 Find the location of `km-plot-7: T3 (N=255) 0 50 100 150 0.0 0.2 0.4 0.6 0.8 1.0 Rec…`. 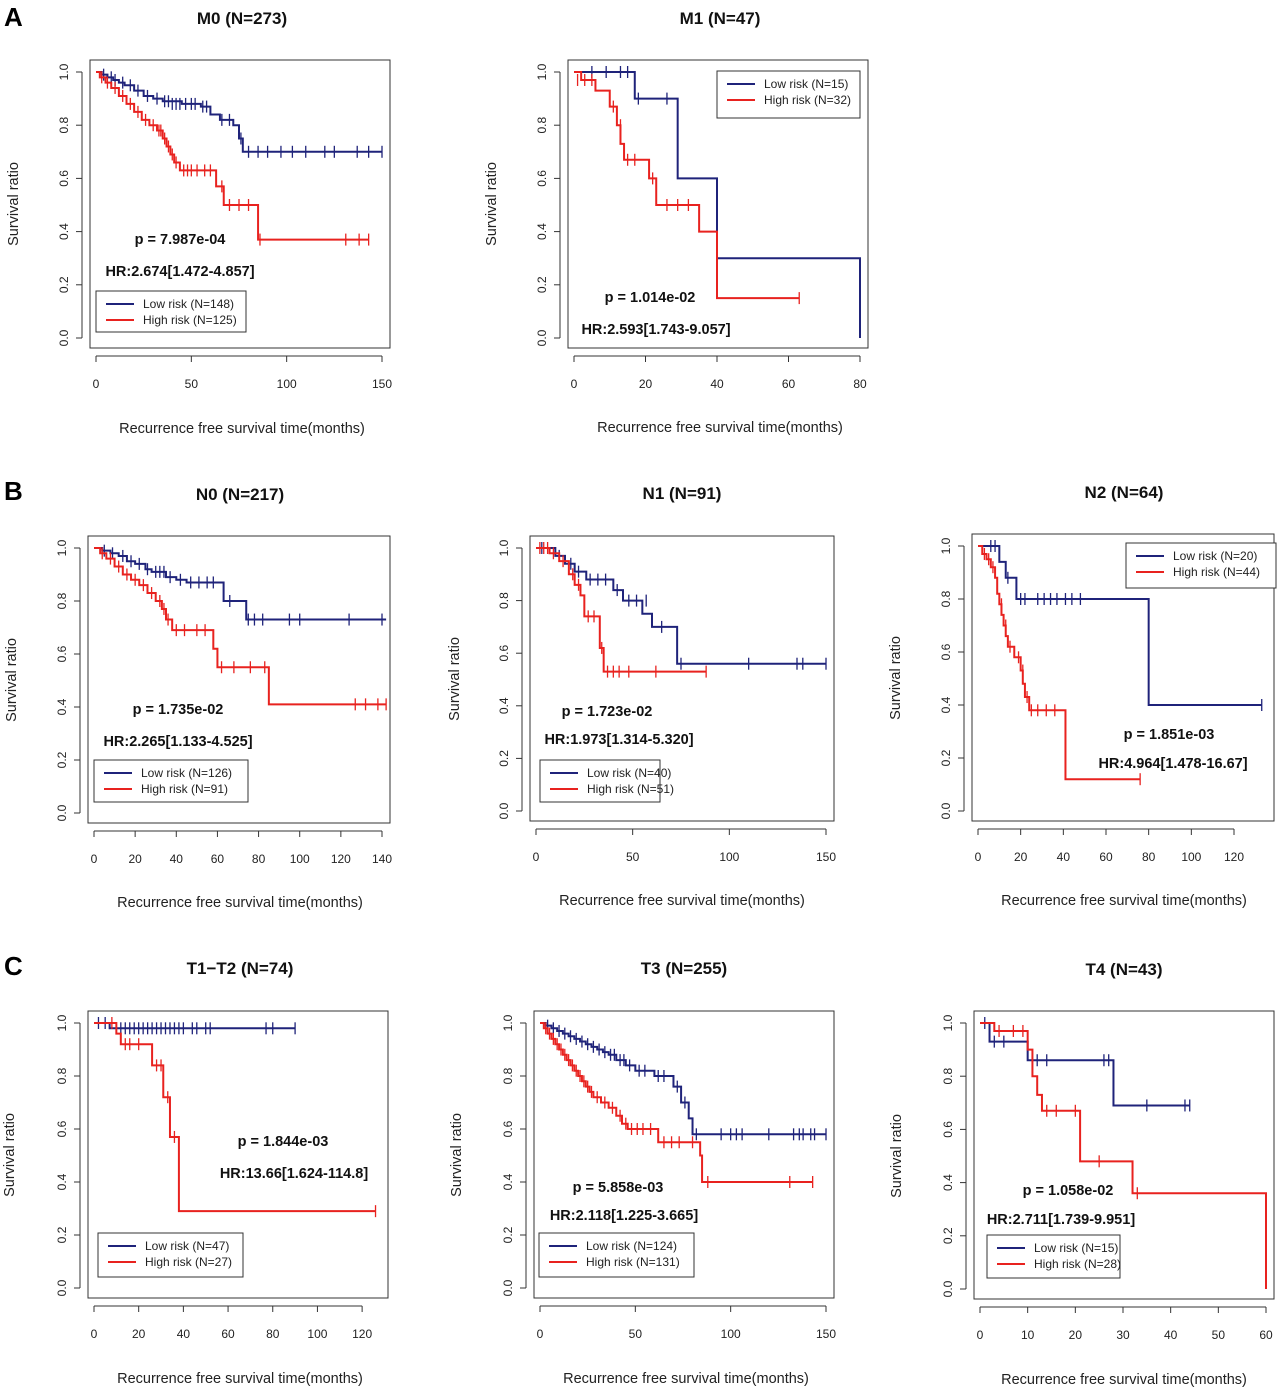

km-plot-7: T3 (N=255) 0 50 100 150 0.0 0.2 0.4 0.6 0.8 1.0 Rec… is located at coordinates (642, 1173).